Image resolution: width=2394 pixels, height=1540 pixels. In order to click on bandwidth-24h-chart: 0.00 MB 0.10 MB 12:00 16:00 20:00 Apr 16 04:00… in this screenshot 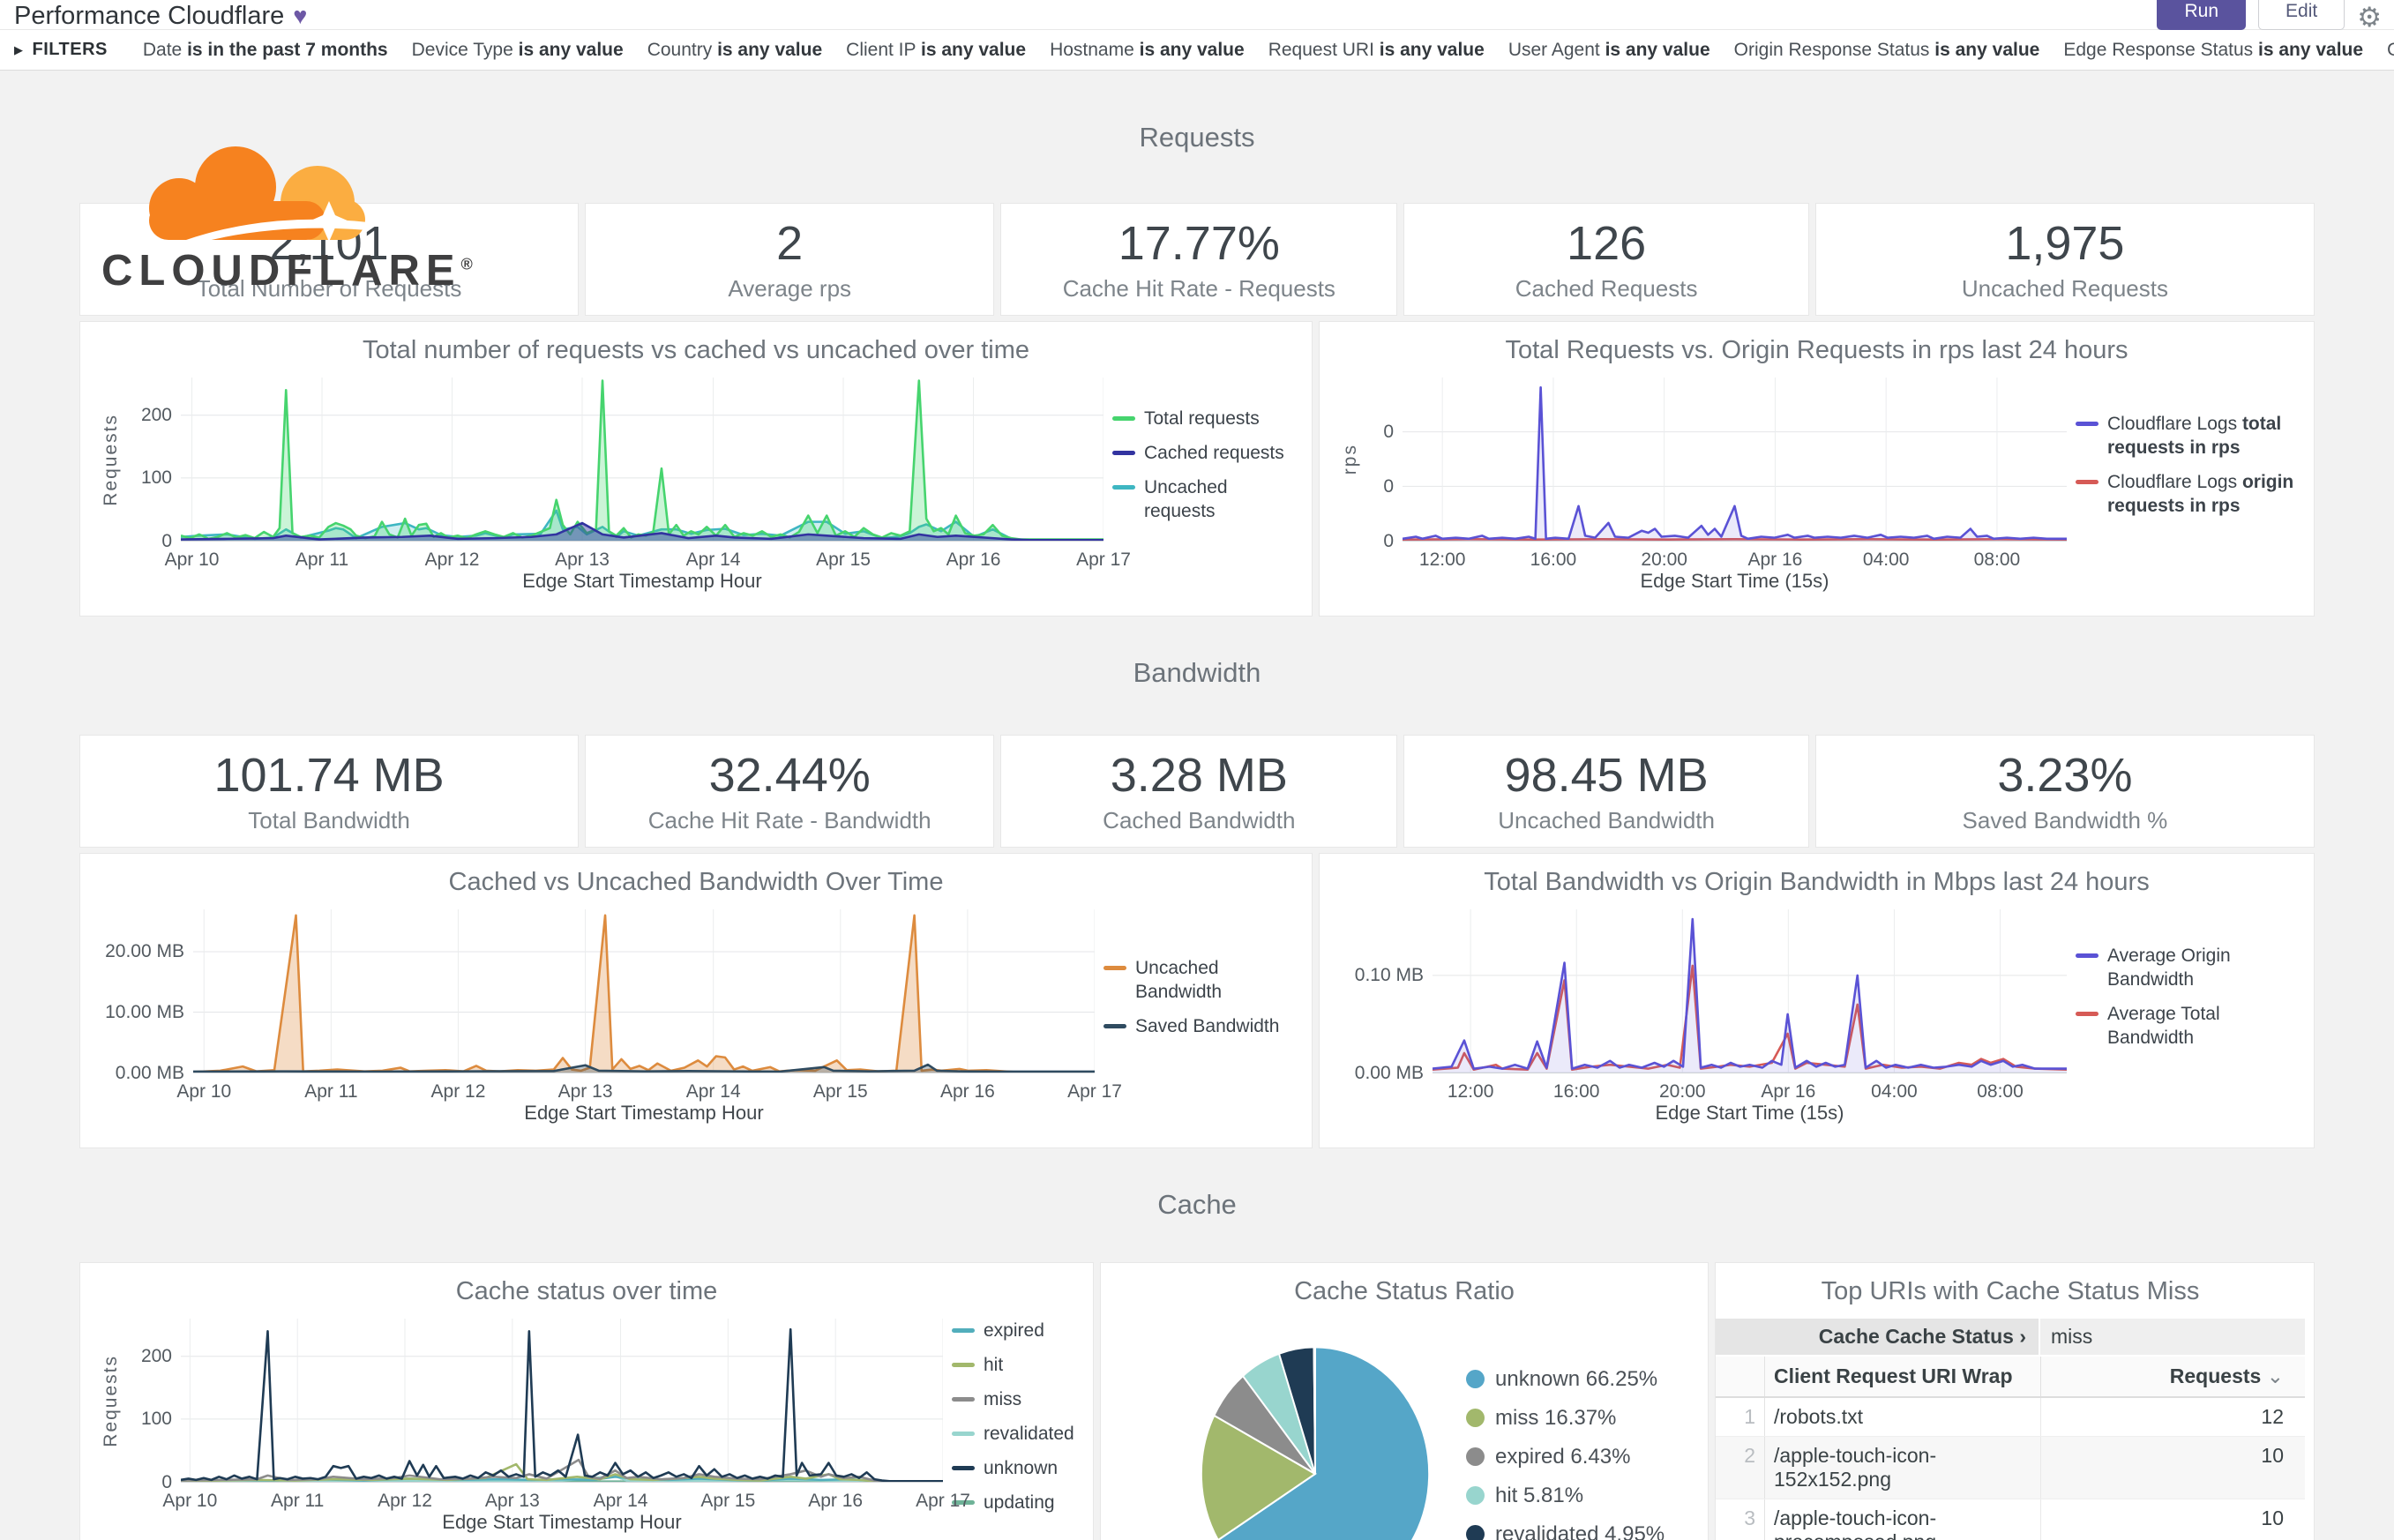, I will do `click(1817, 1017)`.